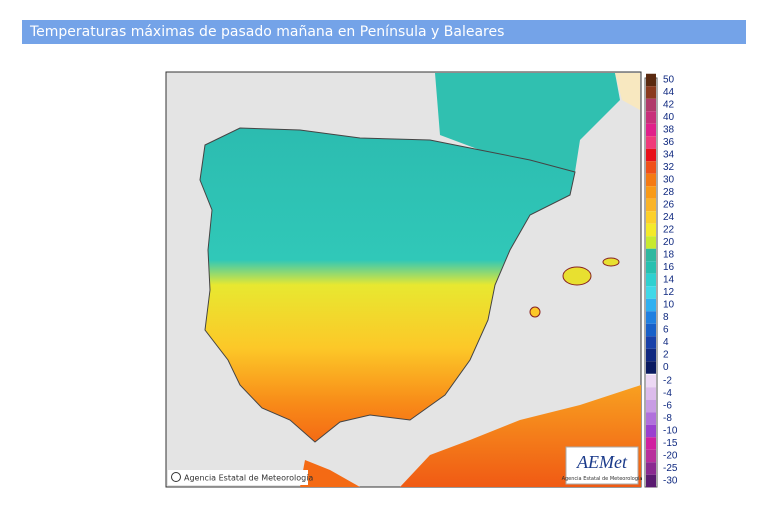  Describe the element at coordinates (670, 481) in the screenshot. I see `legend-label: -30` at that location.